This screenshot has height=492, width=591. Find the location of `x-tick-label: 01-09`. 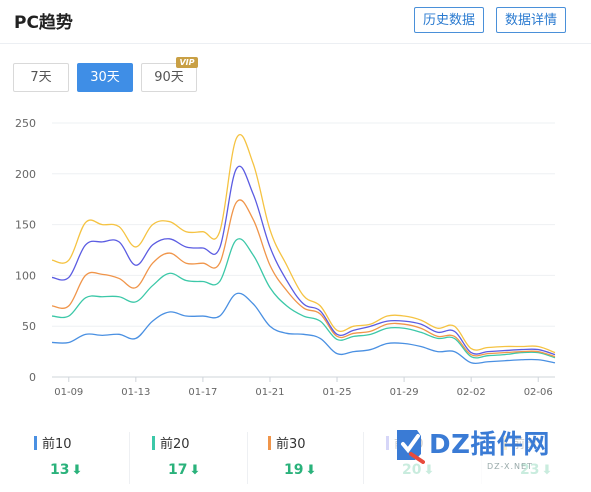

x-tick-label: 01-09 is located at coordinates (68, 392).